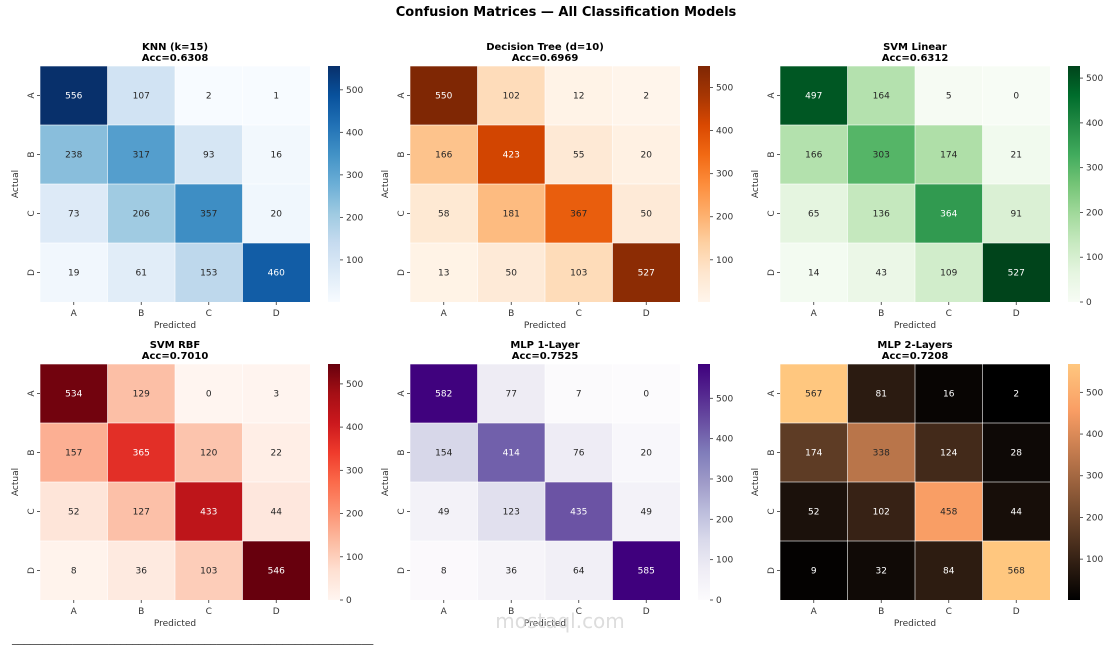  I want to click on cell-value-label: 107, so click(141, 97).